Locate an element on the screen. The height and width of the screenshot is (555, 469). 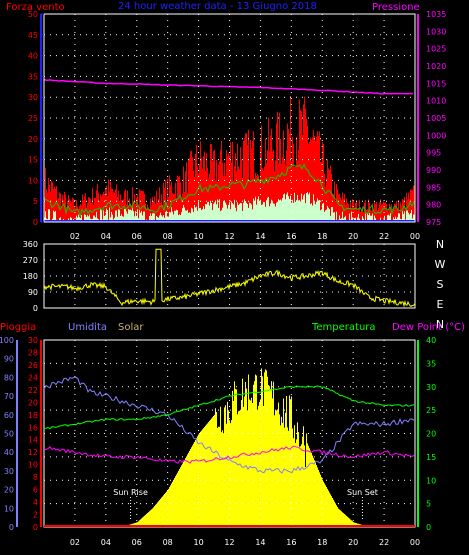
temperature-ytick-label: 5 is located at coordinates (428, 504).